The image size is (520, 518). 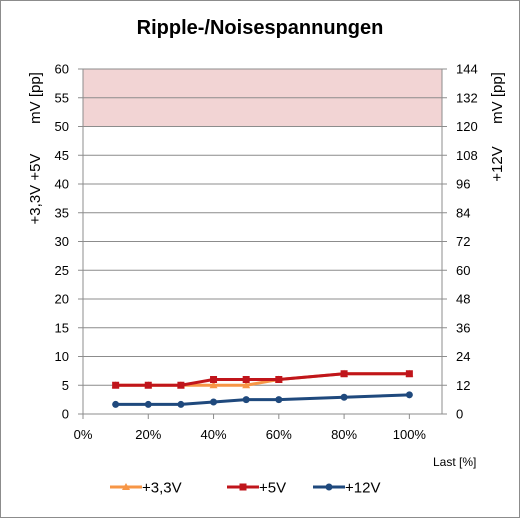 I want to click on legend-marker-12v, so click(x=329, y=487).